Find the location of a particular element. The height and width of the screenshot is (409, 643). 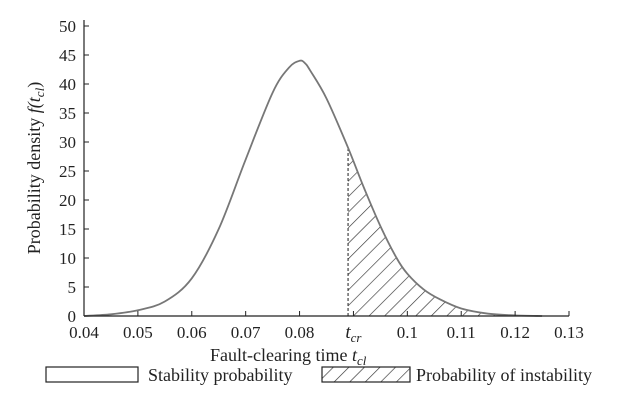

legend-label-stability: Stability probability is located at coordinates (220, 375).